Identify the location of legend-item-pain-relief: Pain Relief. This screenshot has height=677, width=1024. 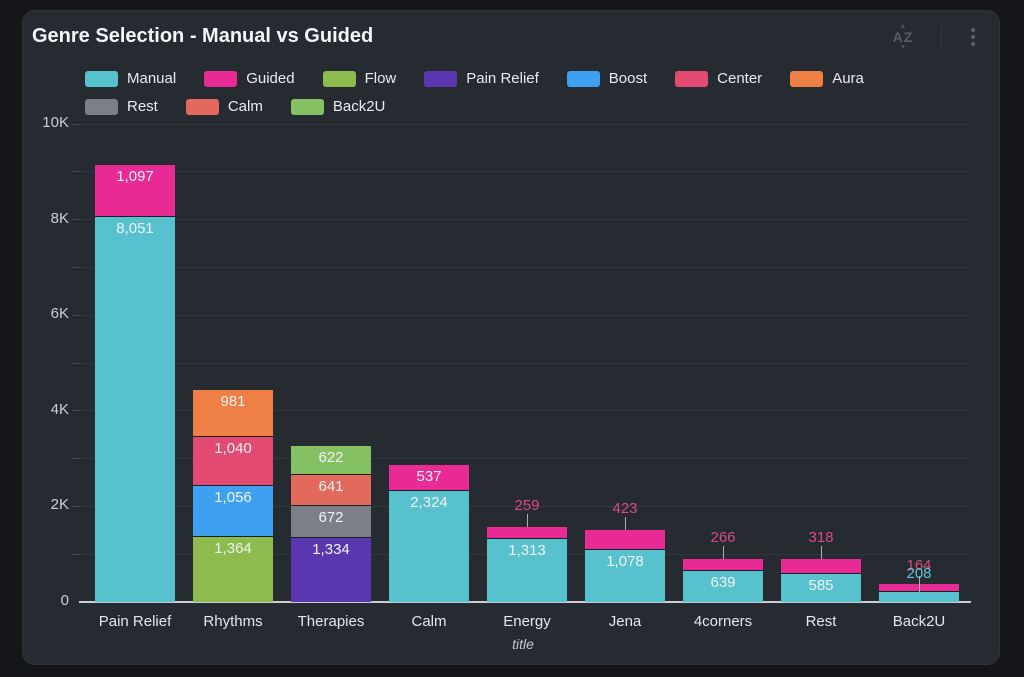
(481, 78).